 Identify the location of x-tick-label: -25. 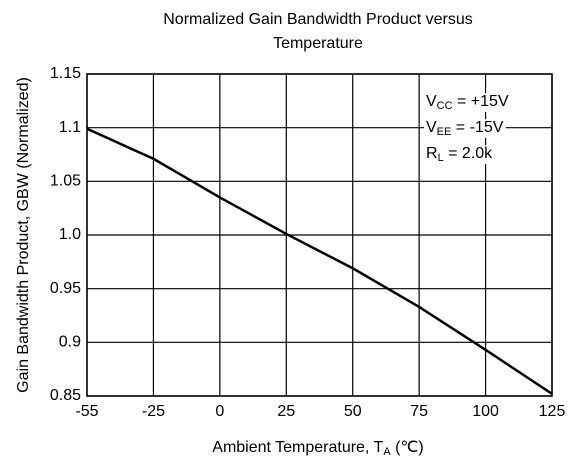
(153, 411).